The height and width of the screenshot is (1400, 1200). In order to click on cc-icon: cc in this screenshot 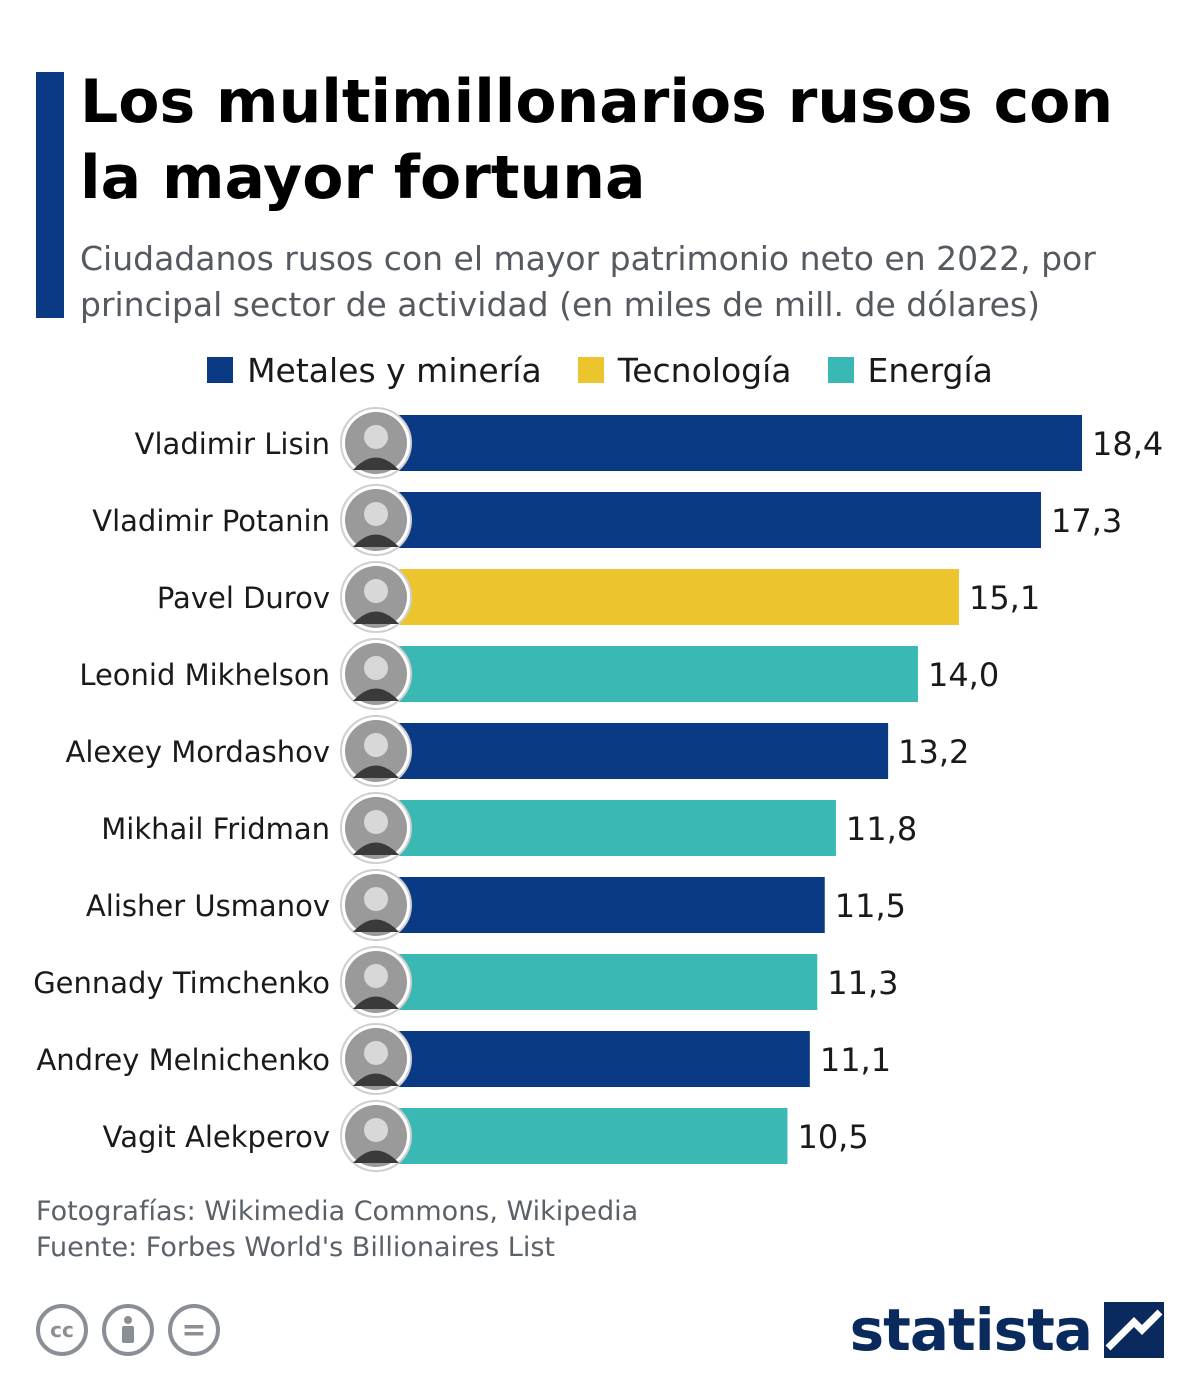, I will do `click(62, 1330)`.